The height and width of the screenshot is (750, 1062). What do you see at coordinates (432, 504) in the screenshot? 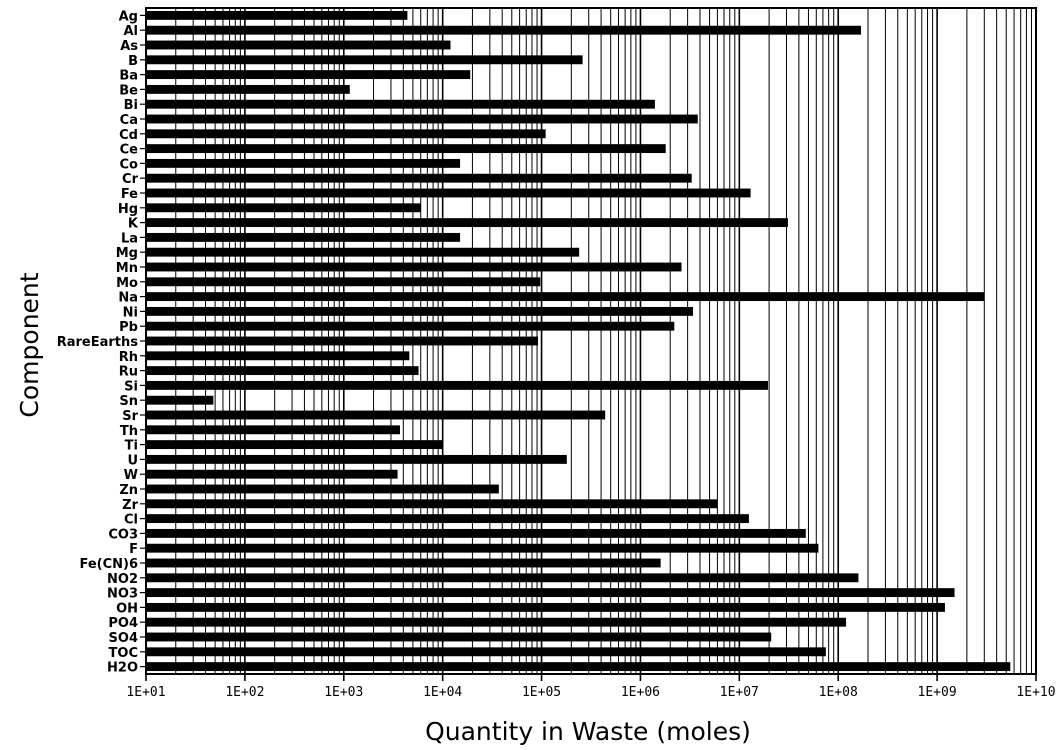
I see `bar-zr` at bounding box center [432, 504].